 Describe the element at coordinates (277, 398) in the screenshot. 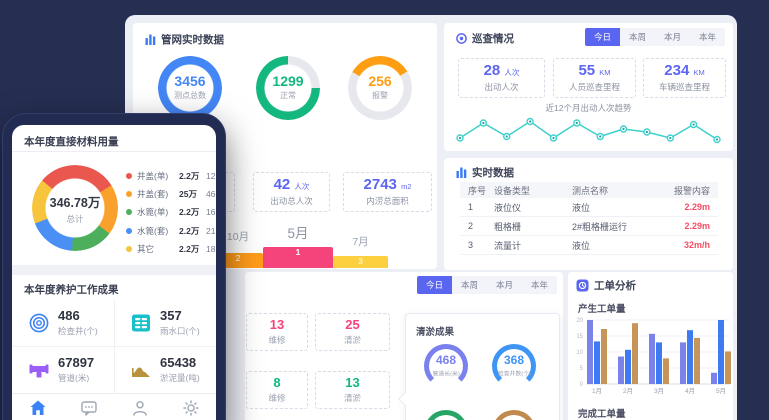

I see `stat-label: 维修` at that location.